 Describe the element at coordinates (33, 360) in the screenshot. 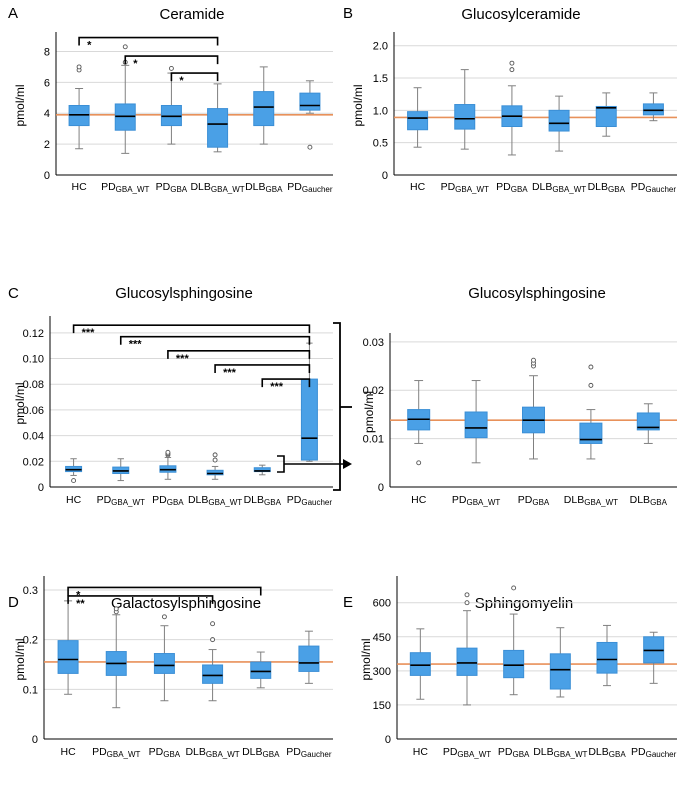

I see `y-tick-label: 0.10` at that location.